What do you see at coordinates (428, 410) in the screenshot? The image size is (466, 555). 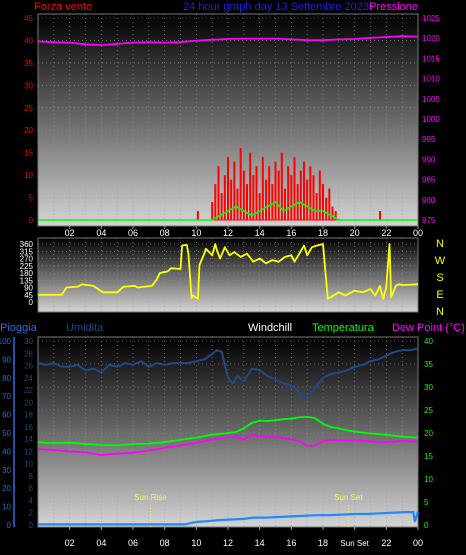 I see `temperature-y-tick-label: 25` at bounding box center [428, 410].